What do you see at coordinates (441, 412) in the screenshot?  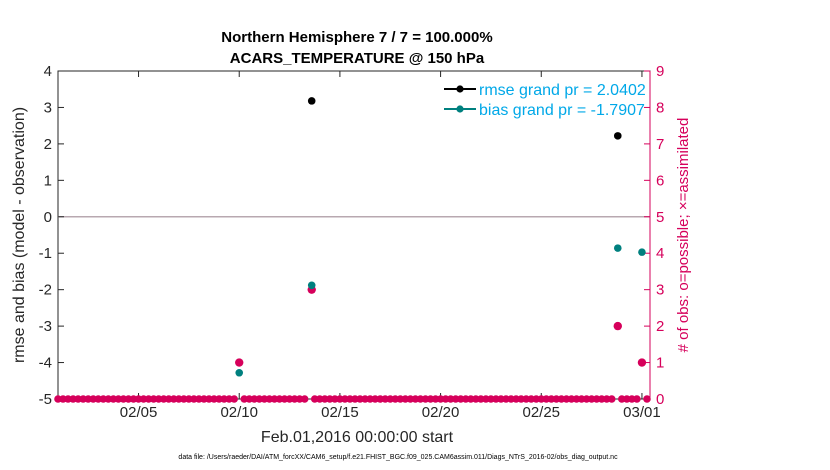 I see `x-tick-label: 02/20` at bounding box center [441, 412].